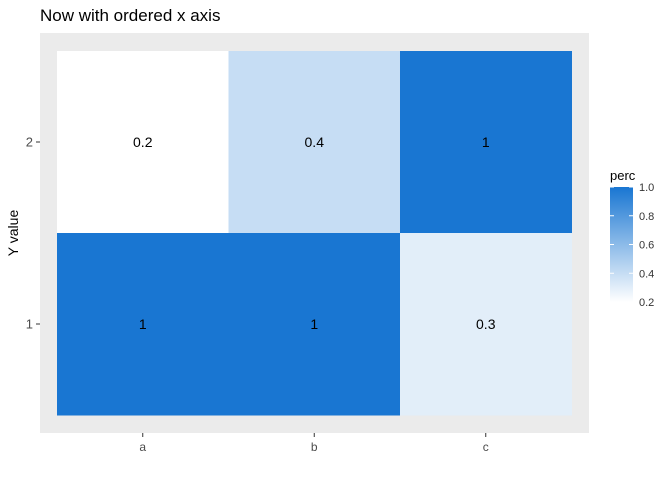  I want to click on x-tick-label-c: c, so click(486, 447).